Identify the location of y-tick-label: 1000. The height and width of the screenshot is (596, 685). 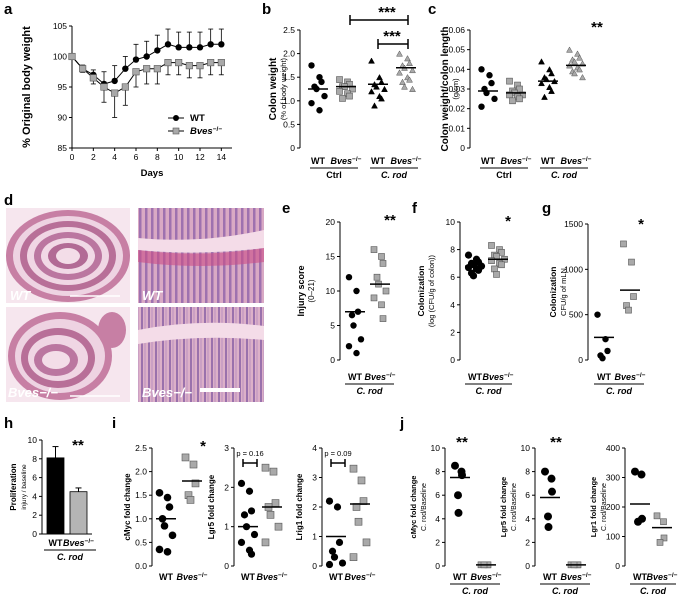
(573, 269).